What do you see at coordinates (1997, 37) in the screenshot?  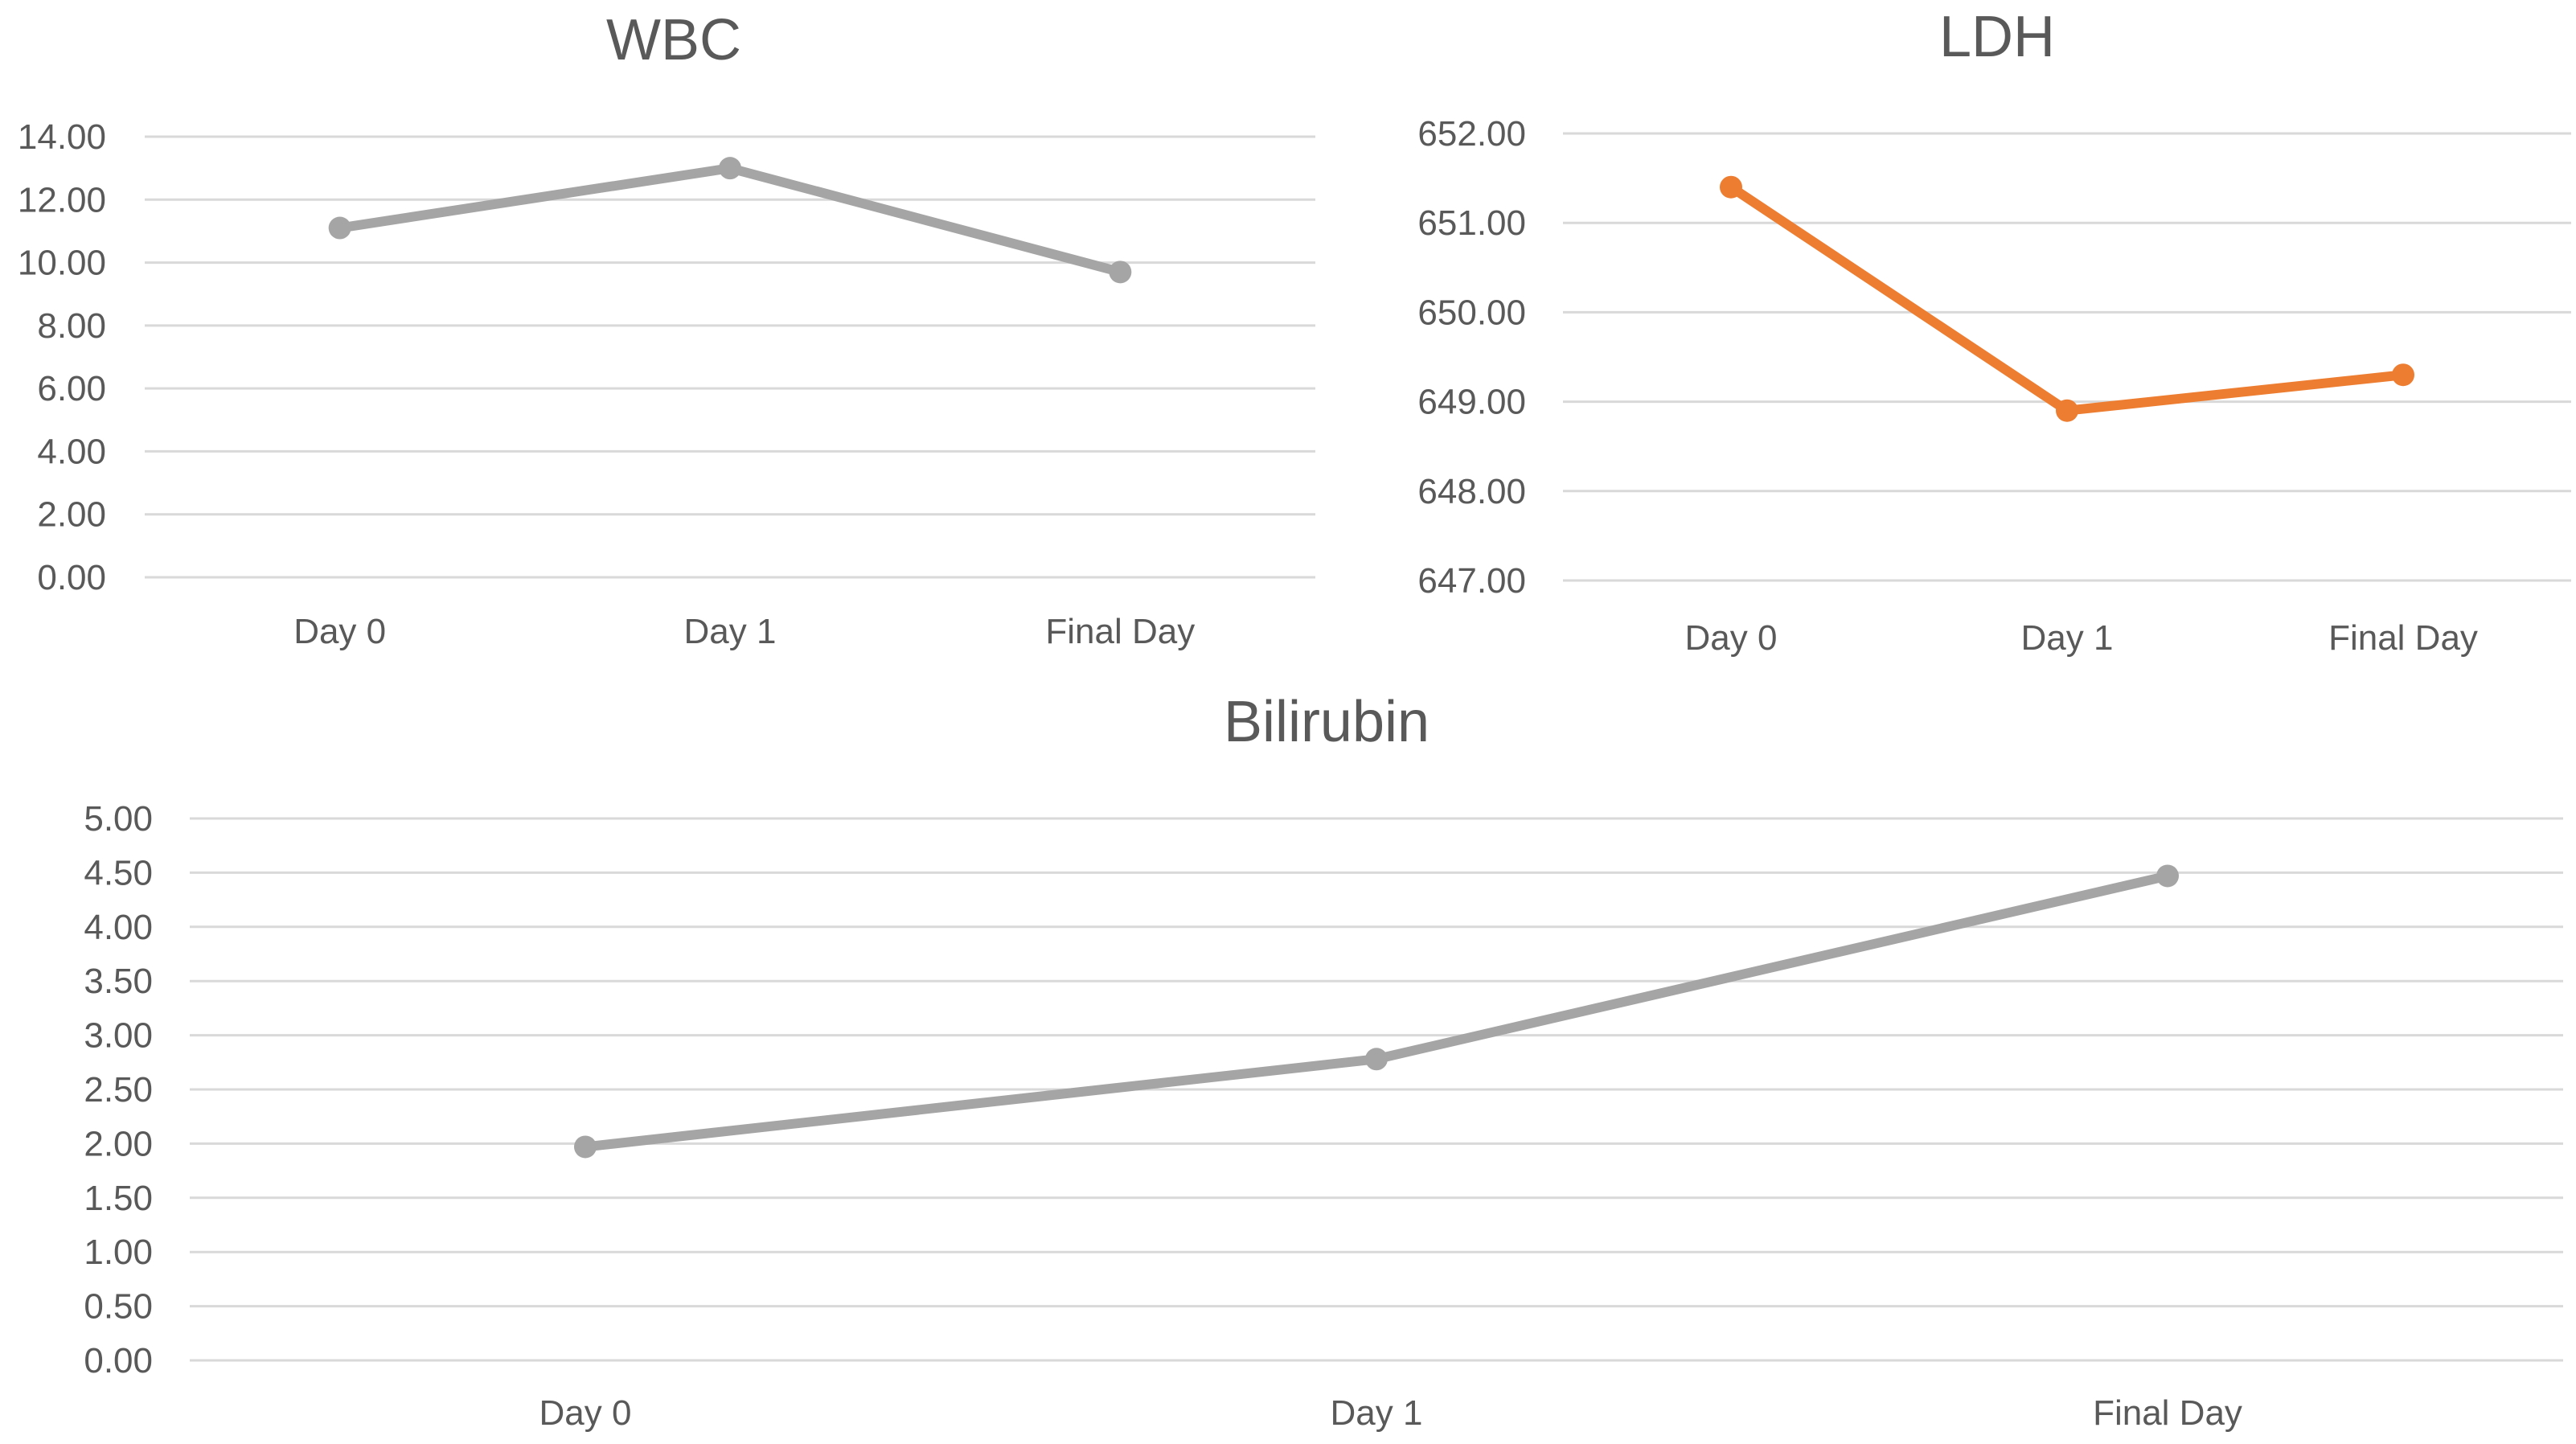 I see `chart-title: LDH` at bounding box center [1997, 37].